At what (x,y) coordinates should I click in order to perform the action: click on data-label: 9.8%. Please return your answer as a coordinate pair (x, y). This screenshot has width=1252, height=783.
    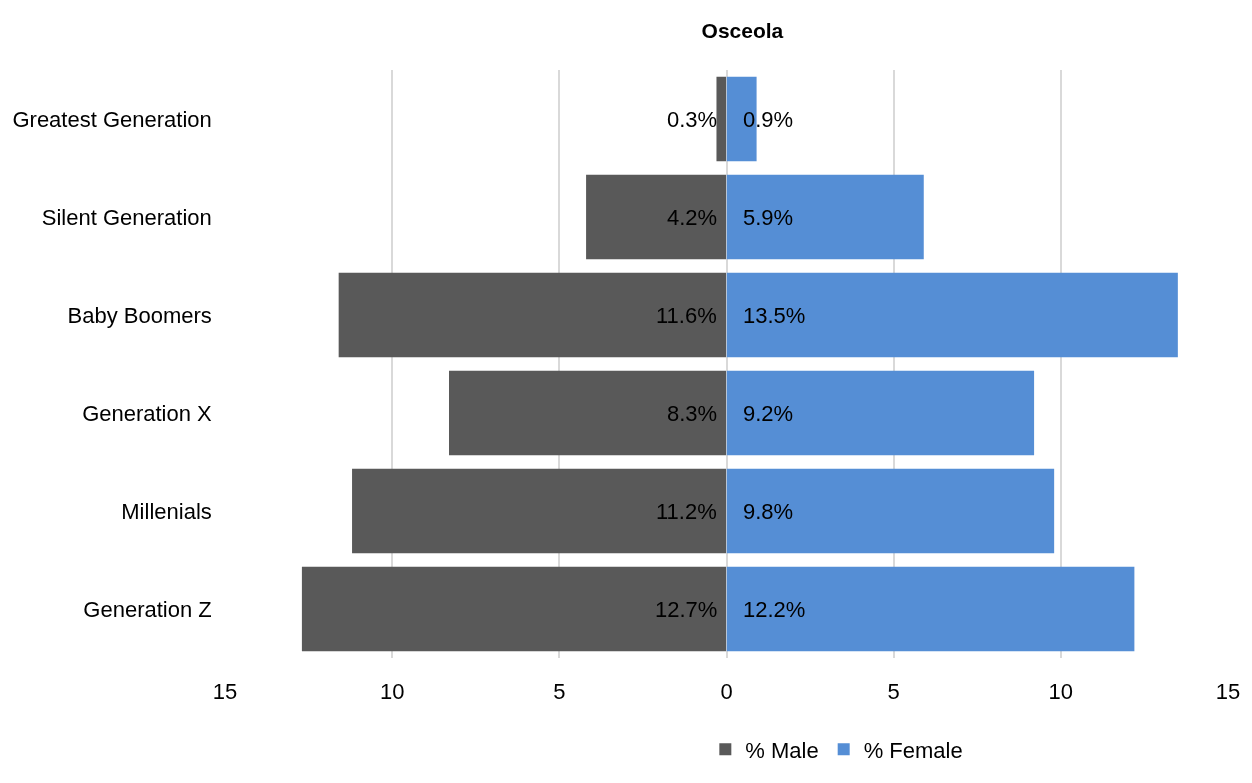
    Looking at the image, I should click on (768, 511).